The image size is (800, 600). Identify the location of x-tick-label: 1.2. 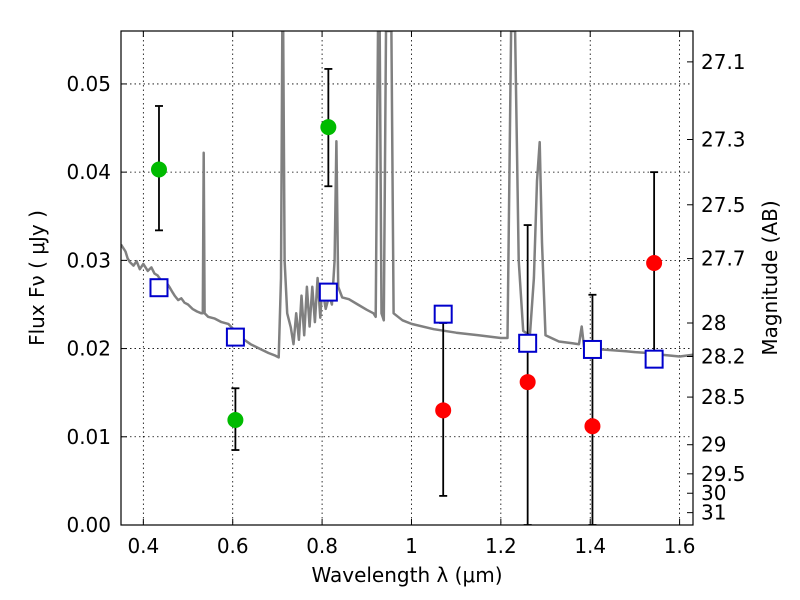
(501, 546).